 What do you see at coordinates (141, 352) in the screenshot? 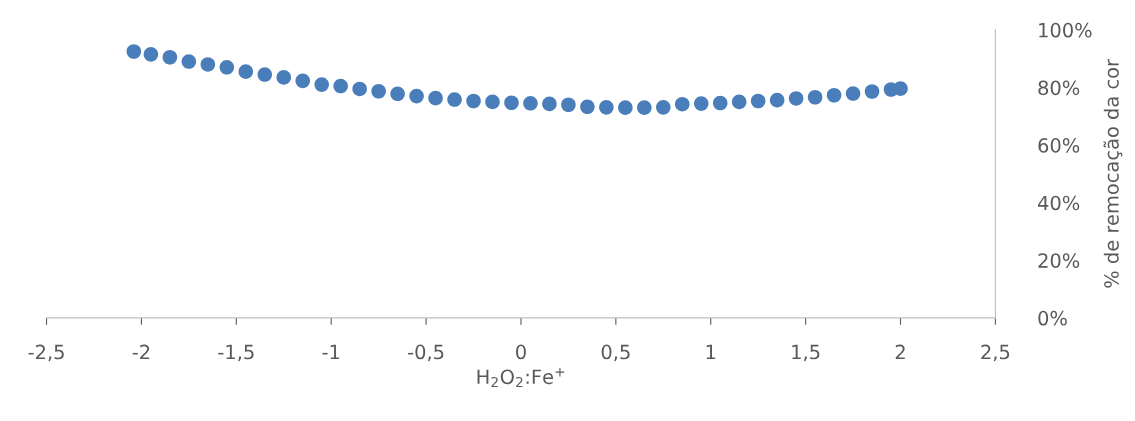
I see `x-tick-label: -2` at bounding box center [141, 352].